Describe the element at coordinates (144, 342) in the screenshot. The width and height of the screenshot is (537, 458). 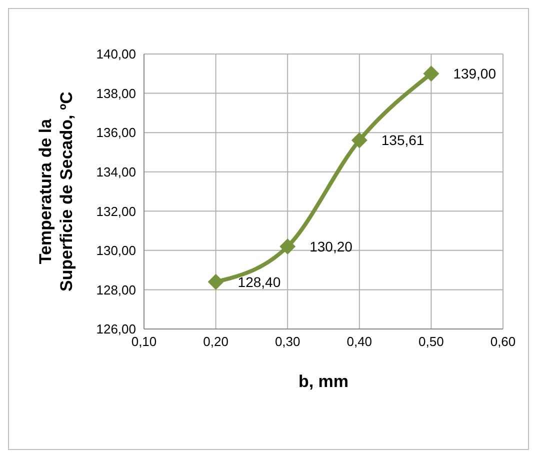
I see `x-tick-label: 0,10` at that location.